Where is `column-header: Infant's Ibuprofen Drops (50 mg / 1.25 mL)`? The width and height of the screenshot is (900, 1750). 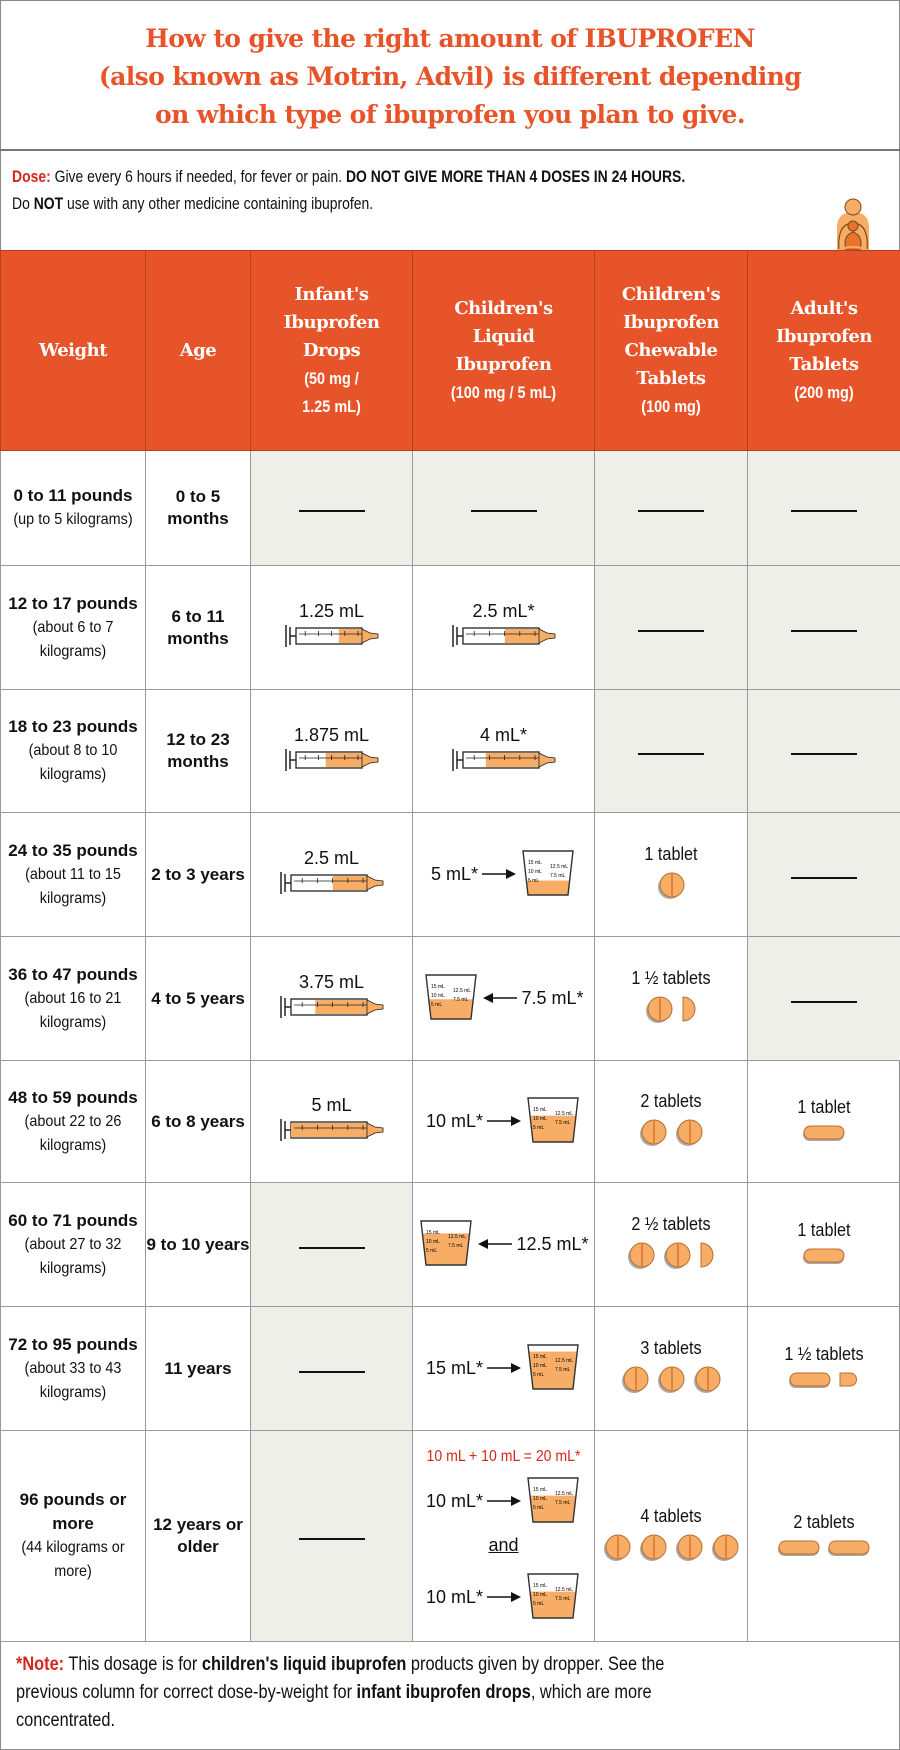
column-header: Infant's Ibuprofen Drops (50 mg / 1.25 mL) is located at coordinates (331, 350).